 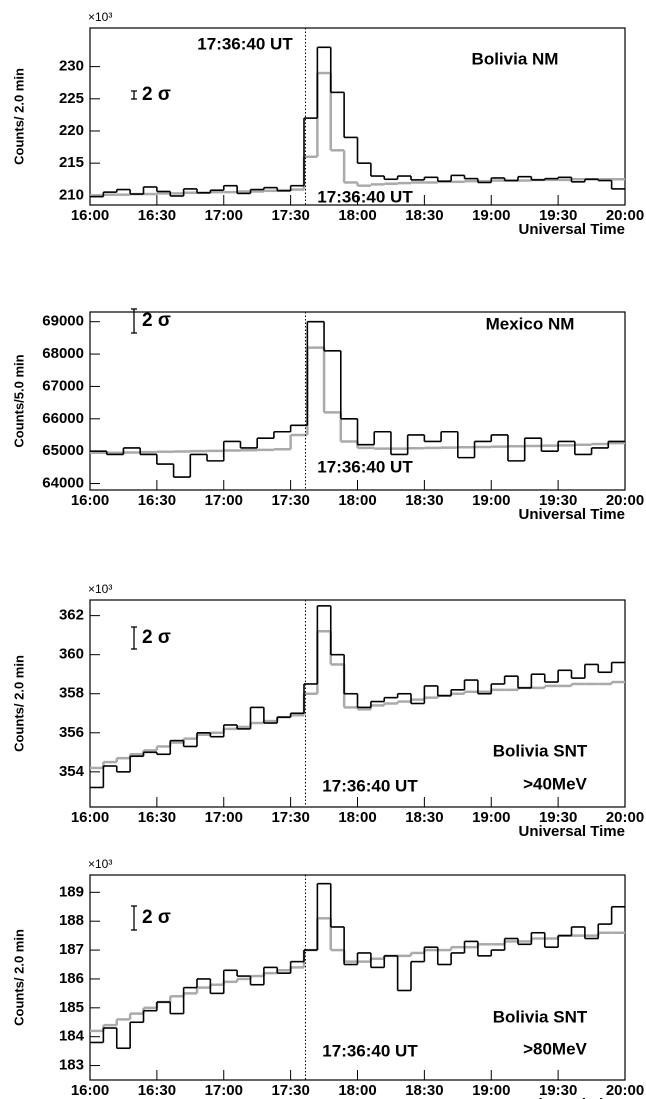 I want to click on y-tick-label: 65000, so click(x=63, y=450).